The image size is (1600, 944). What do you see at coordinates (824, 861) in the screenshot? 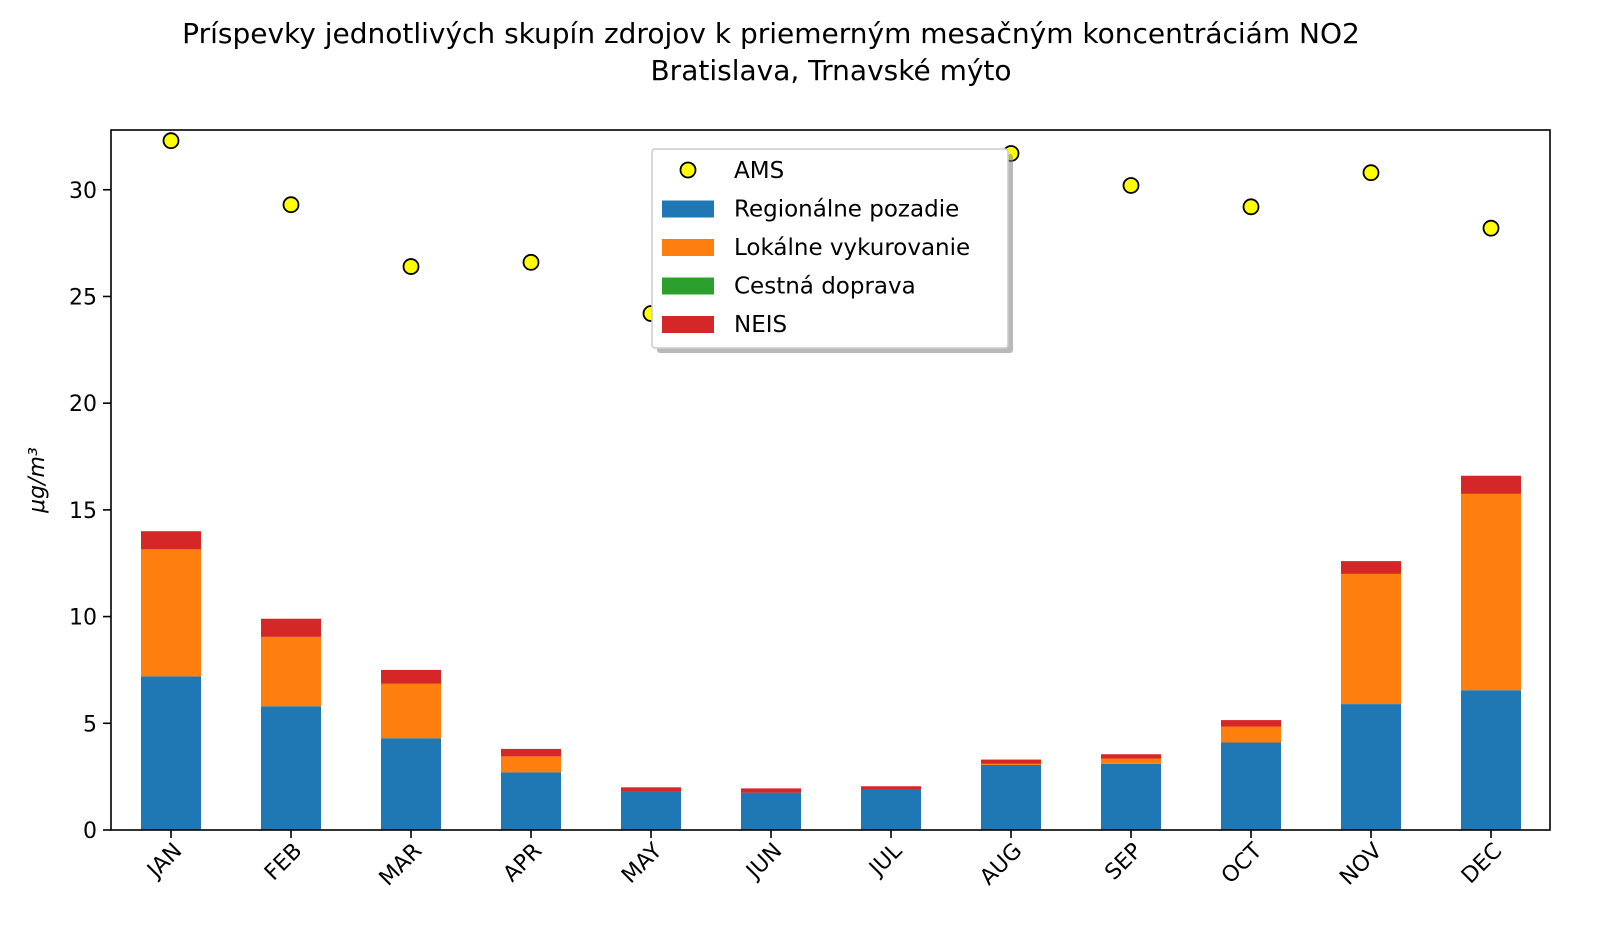
I see `x-axis: JAN FEB MAR APR MAY JUN JUL AUG SEP OCT NOV DEC` at bounding box center [824, 861].